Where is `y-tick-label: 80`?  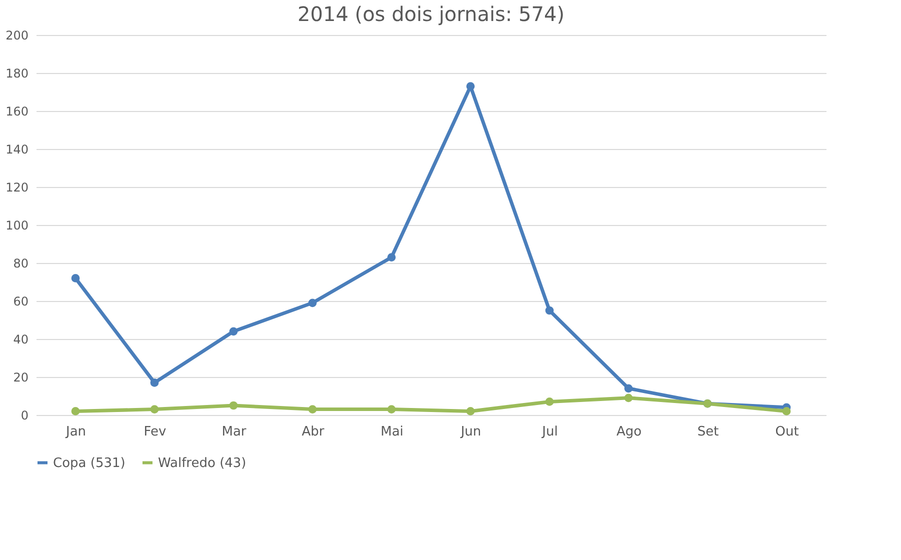
y-tick-label: 80 is located at coordinates (20, 263).